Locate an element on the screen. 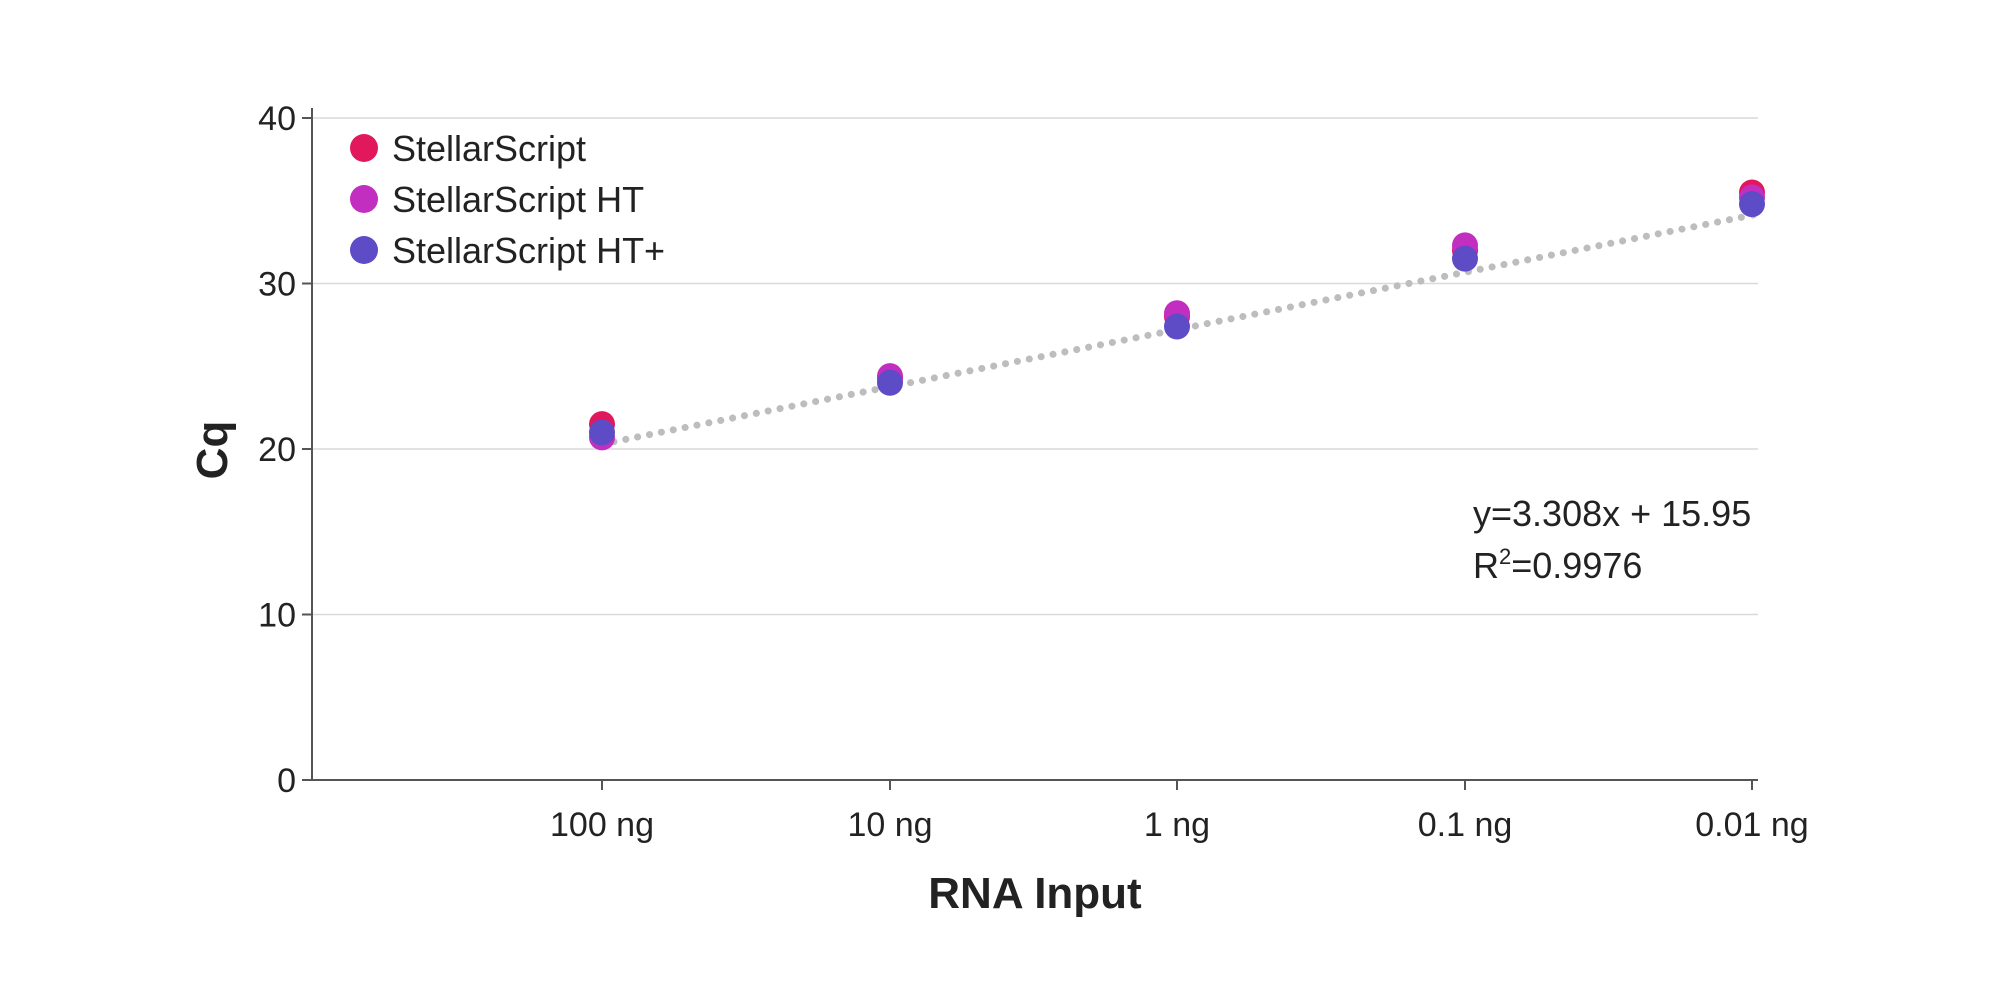 The height and width of the screenshot is (1005, 2000). legend-label: StellarScript HT+ is located at coordinates (528, 250).